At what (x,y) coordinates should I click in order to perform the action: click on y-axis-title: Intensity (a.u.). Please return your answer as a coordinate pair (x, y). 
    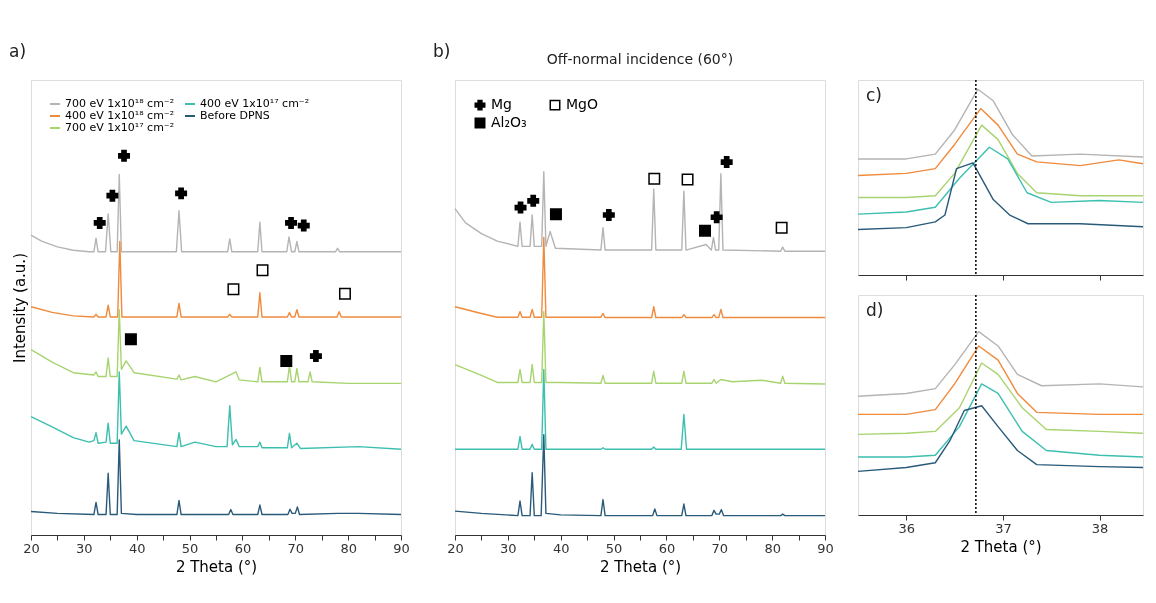
    Looking at the image, I should click on (19, 308).